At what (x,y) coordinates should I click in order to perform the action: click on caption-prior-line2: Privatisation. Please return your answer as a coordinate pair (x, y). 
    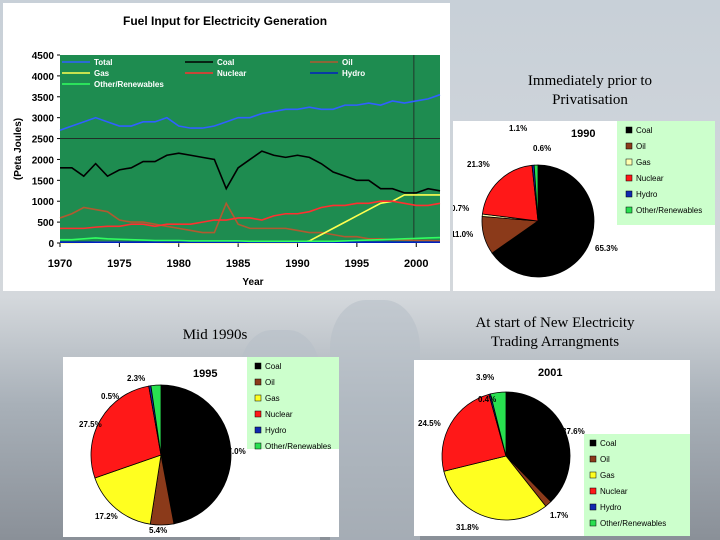
    Looking at the image, I should click on (590, 100).